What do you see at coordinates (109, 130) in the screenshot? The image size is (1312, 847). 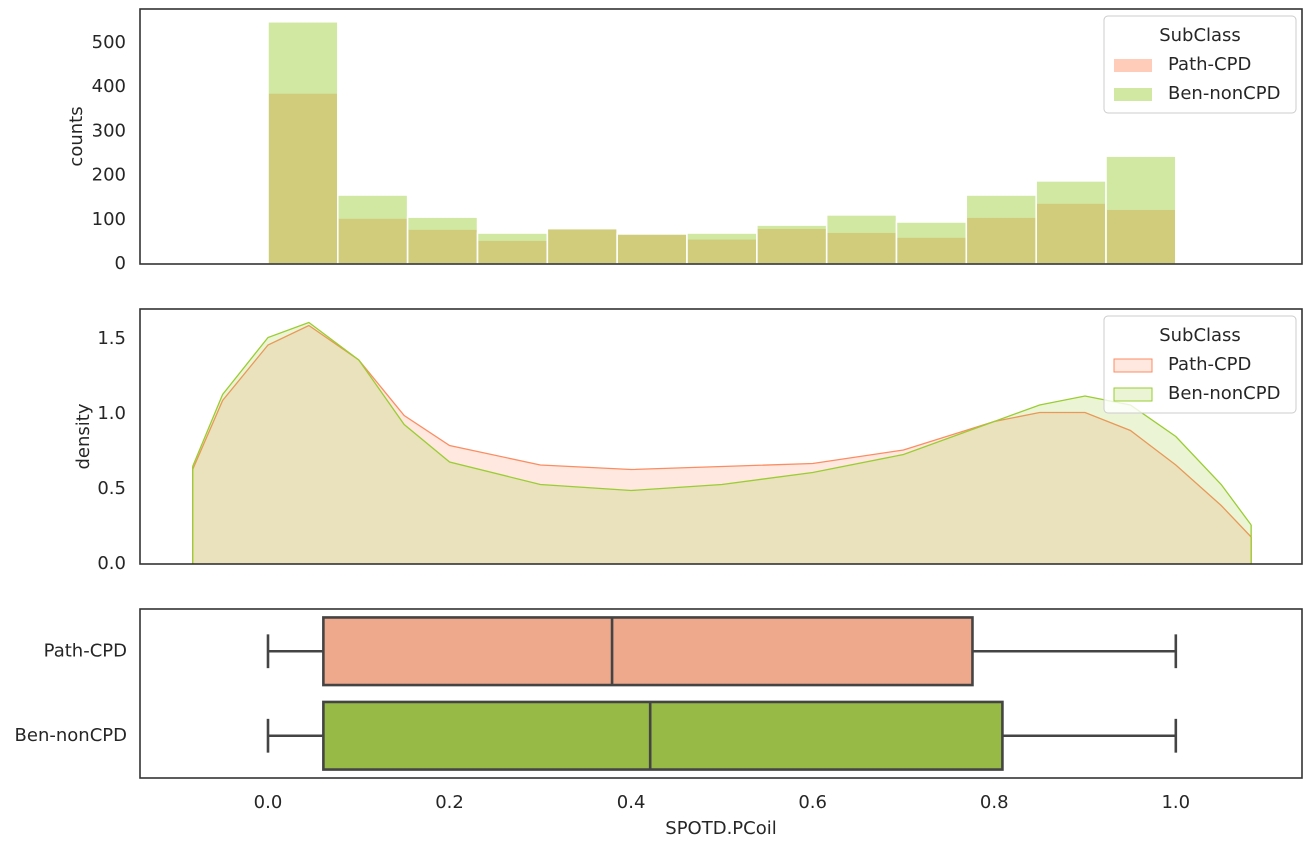 I see `y-tick-label: 300` at bounding box center [109, 130].